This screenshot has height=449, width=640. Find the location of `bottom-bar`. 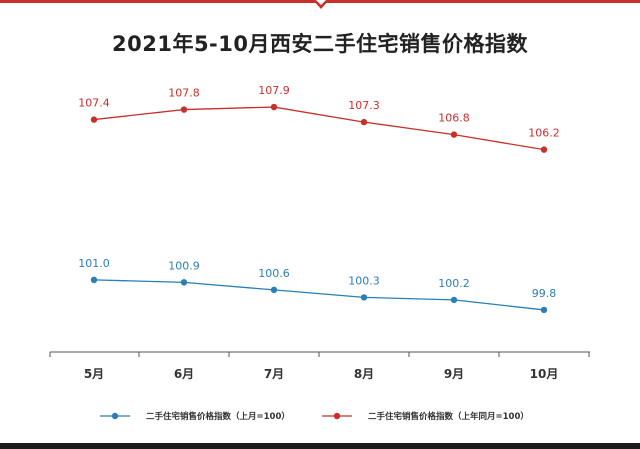

bottom-bar is located at coordinates (320, 446).